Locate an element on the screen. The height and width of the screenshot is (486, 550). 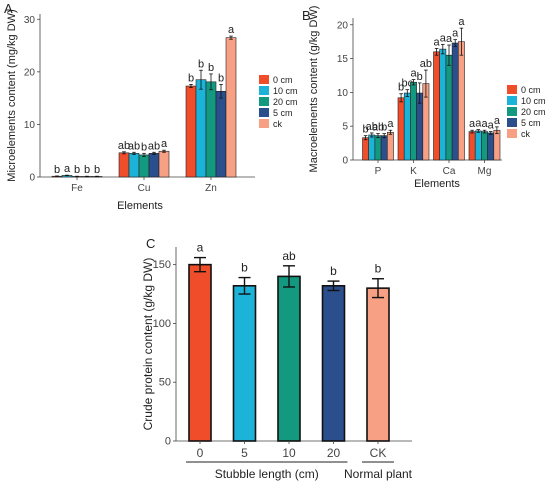
x-tick-label: Fe is located at coordinates (77, 188).